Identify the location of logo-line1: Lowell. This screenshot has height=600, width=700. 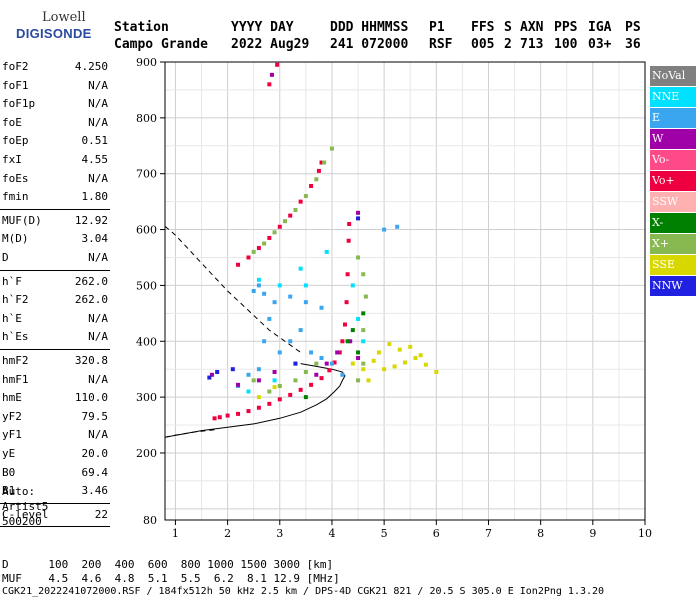
(64, 17).